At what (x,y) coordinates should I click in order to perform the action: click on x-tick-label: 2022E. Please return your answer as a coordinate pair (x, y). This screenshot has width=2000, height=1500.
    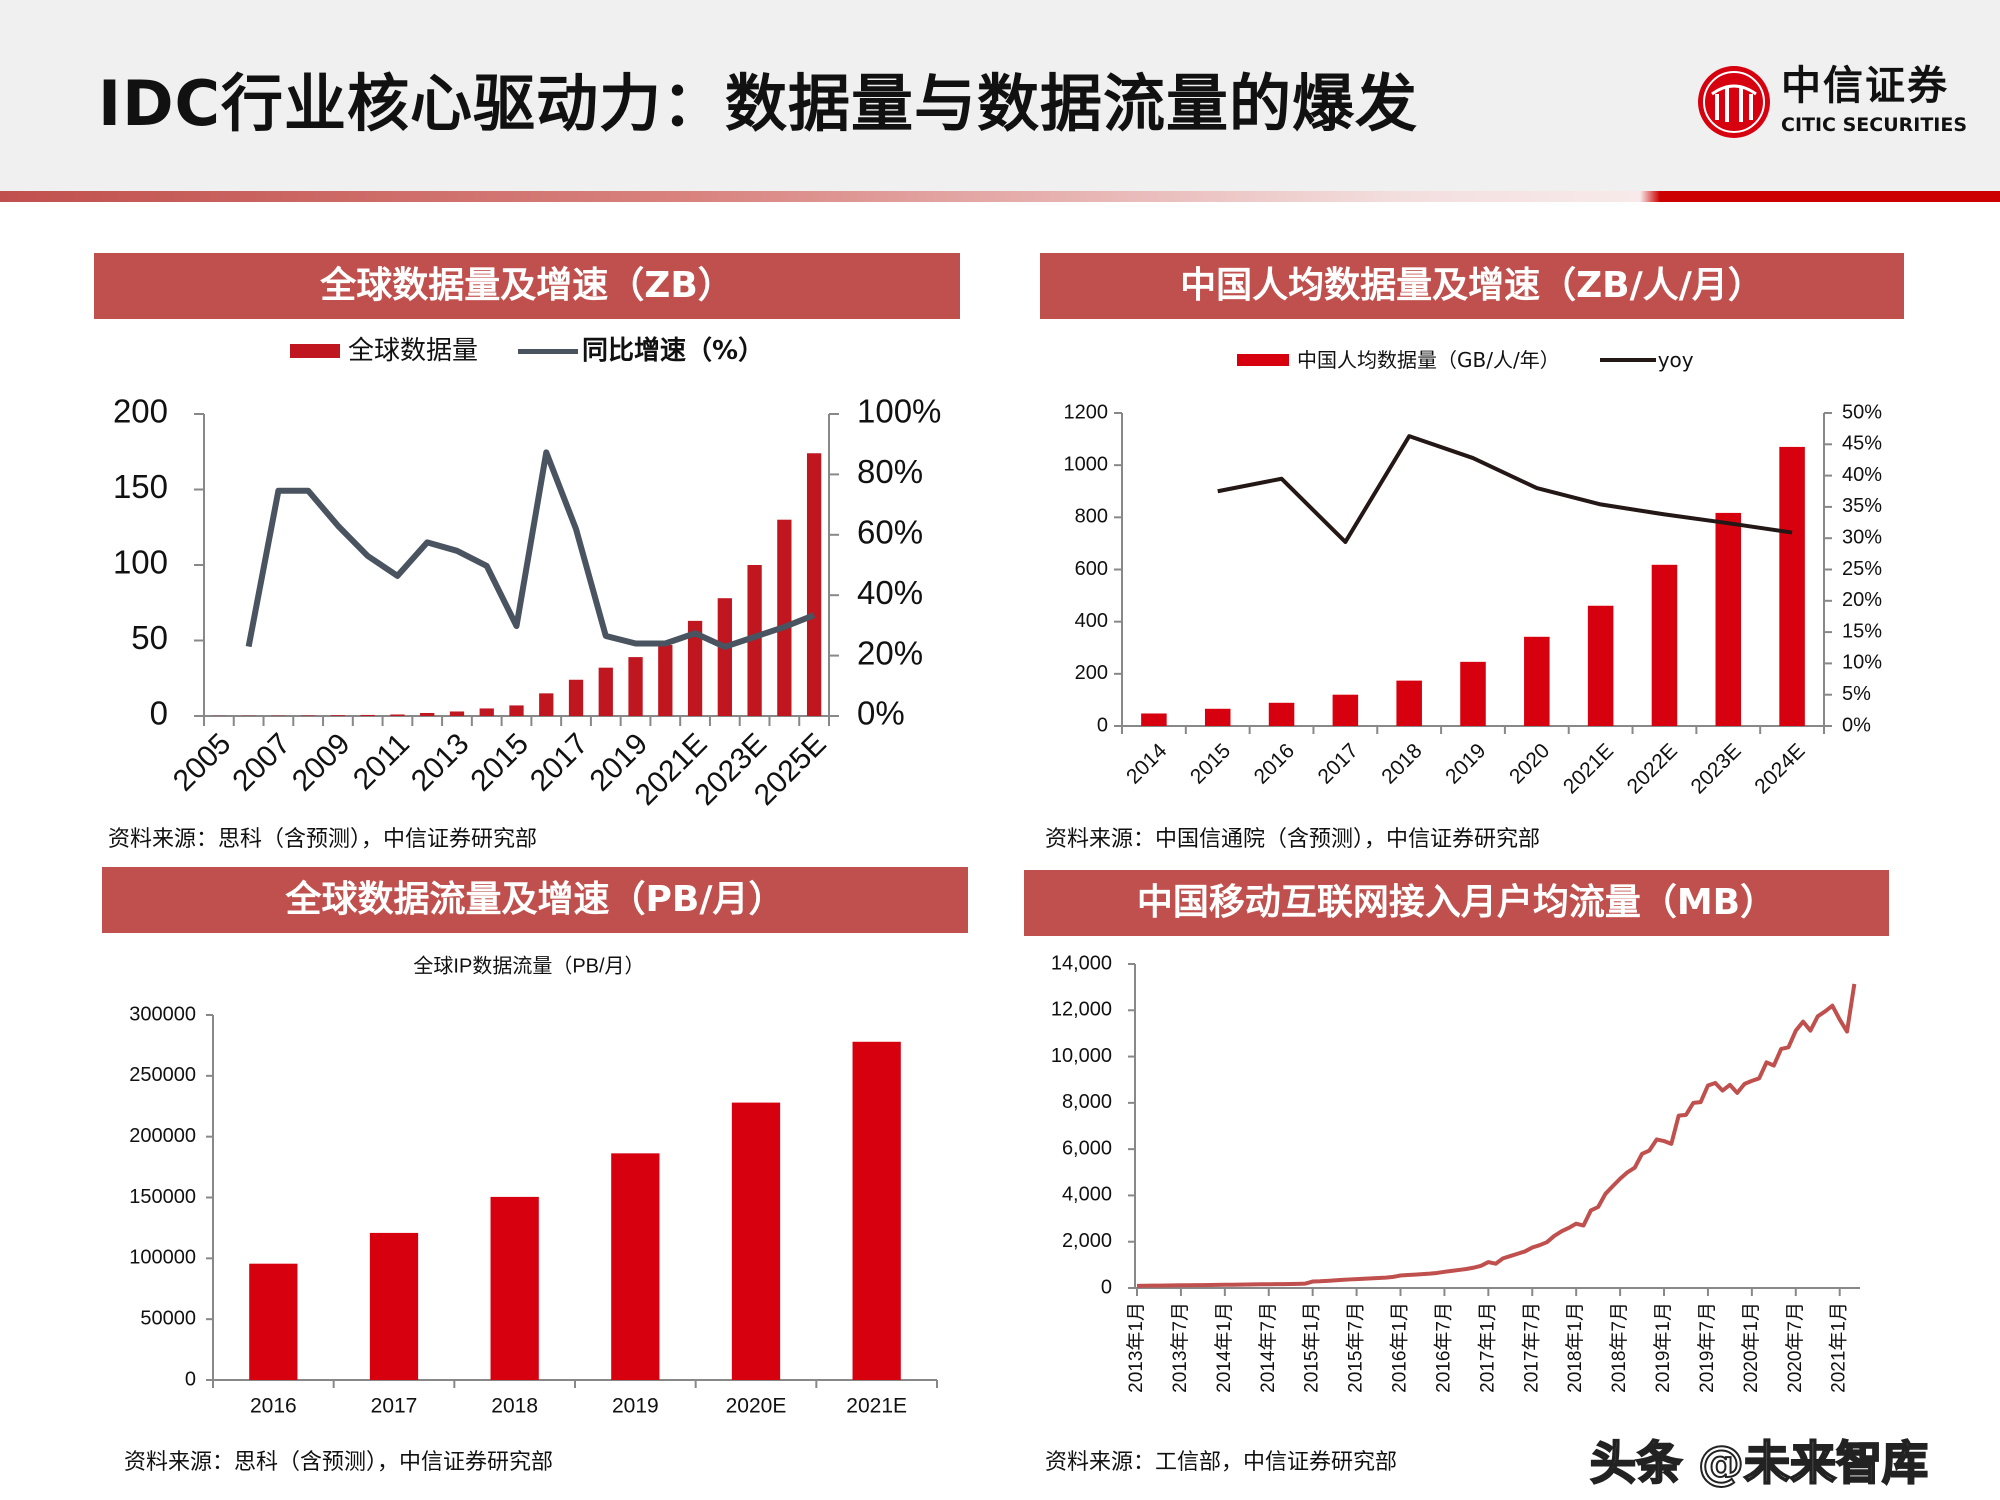
    Looking at the image, I should click on (1652, 768).